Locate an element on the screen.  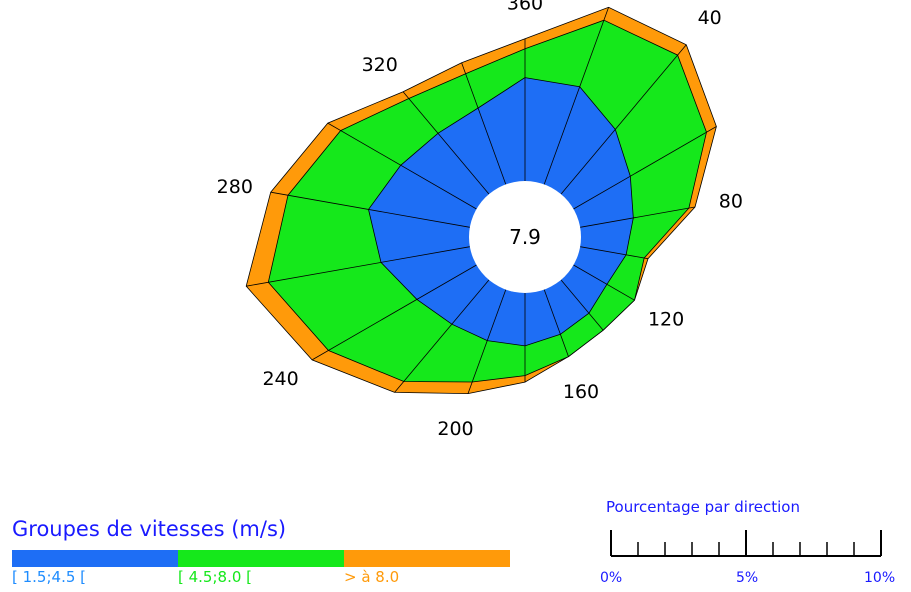
direction-label-40: 40 is located at coordinates (710, 18).